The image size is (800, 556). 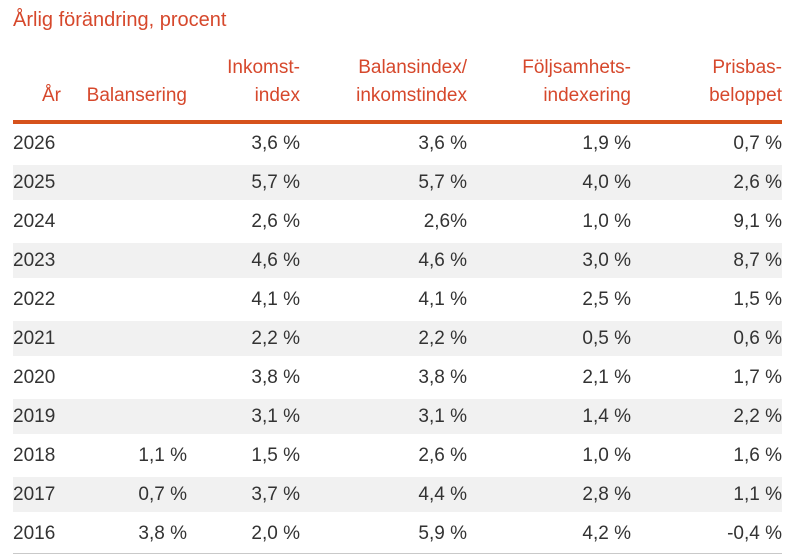 What do you see at coordinates (383, 338) in the screenshot?
I see `balansindex-cell: 2,2 %` at bounding box center [383, 338].